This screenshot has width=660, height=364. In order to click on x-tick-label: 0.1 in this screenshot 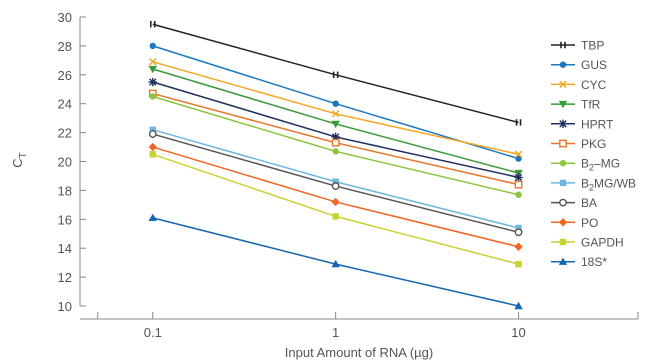, I will do `click(153, 332)`.